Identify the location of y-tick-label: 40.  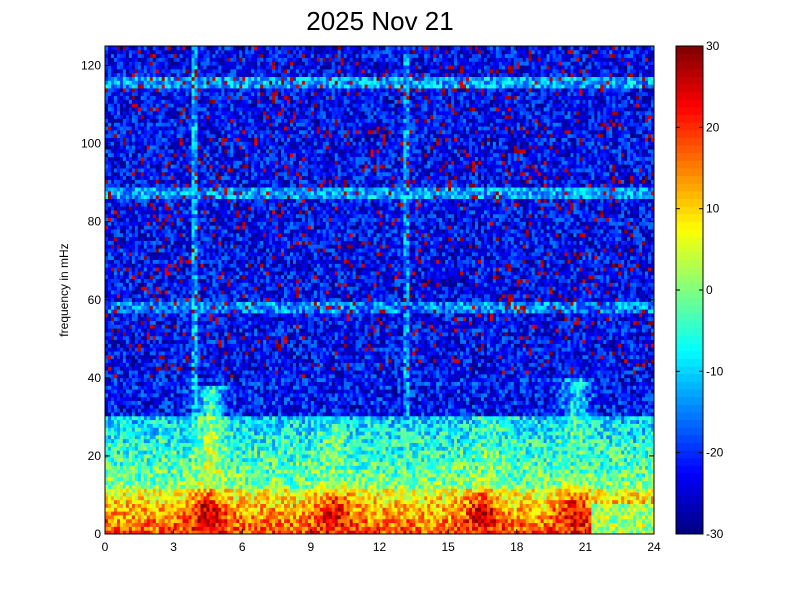
(95, 378).